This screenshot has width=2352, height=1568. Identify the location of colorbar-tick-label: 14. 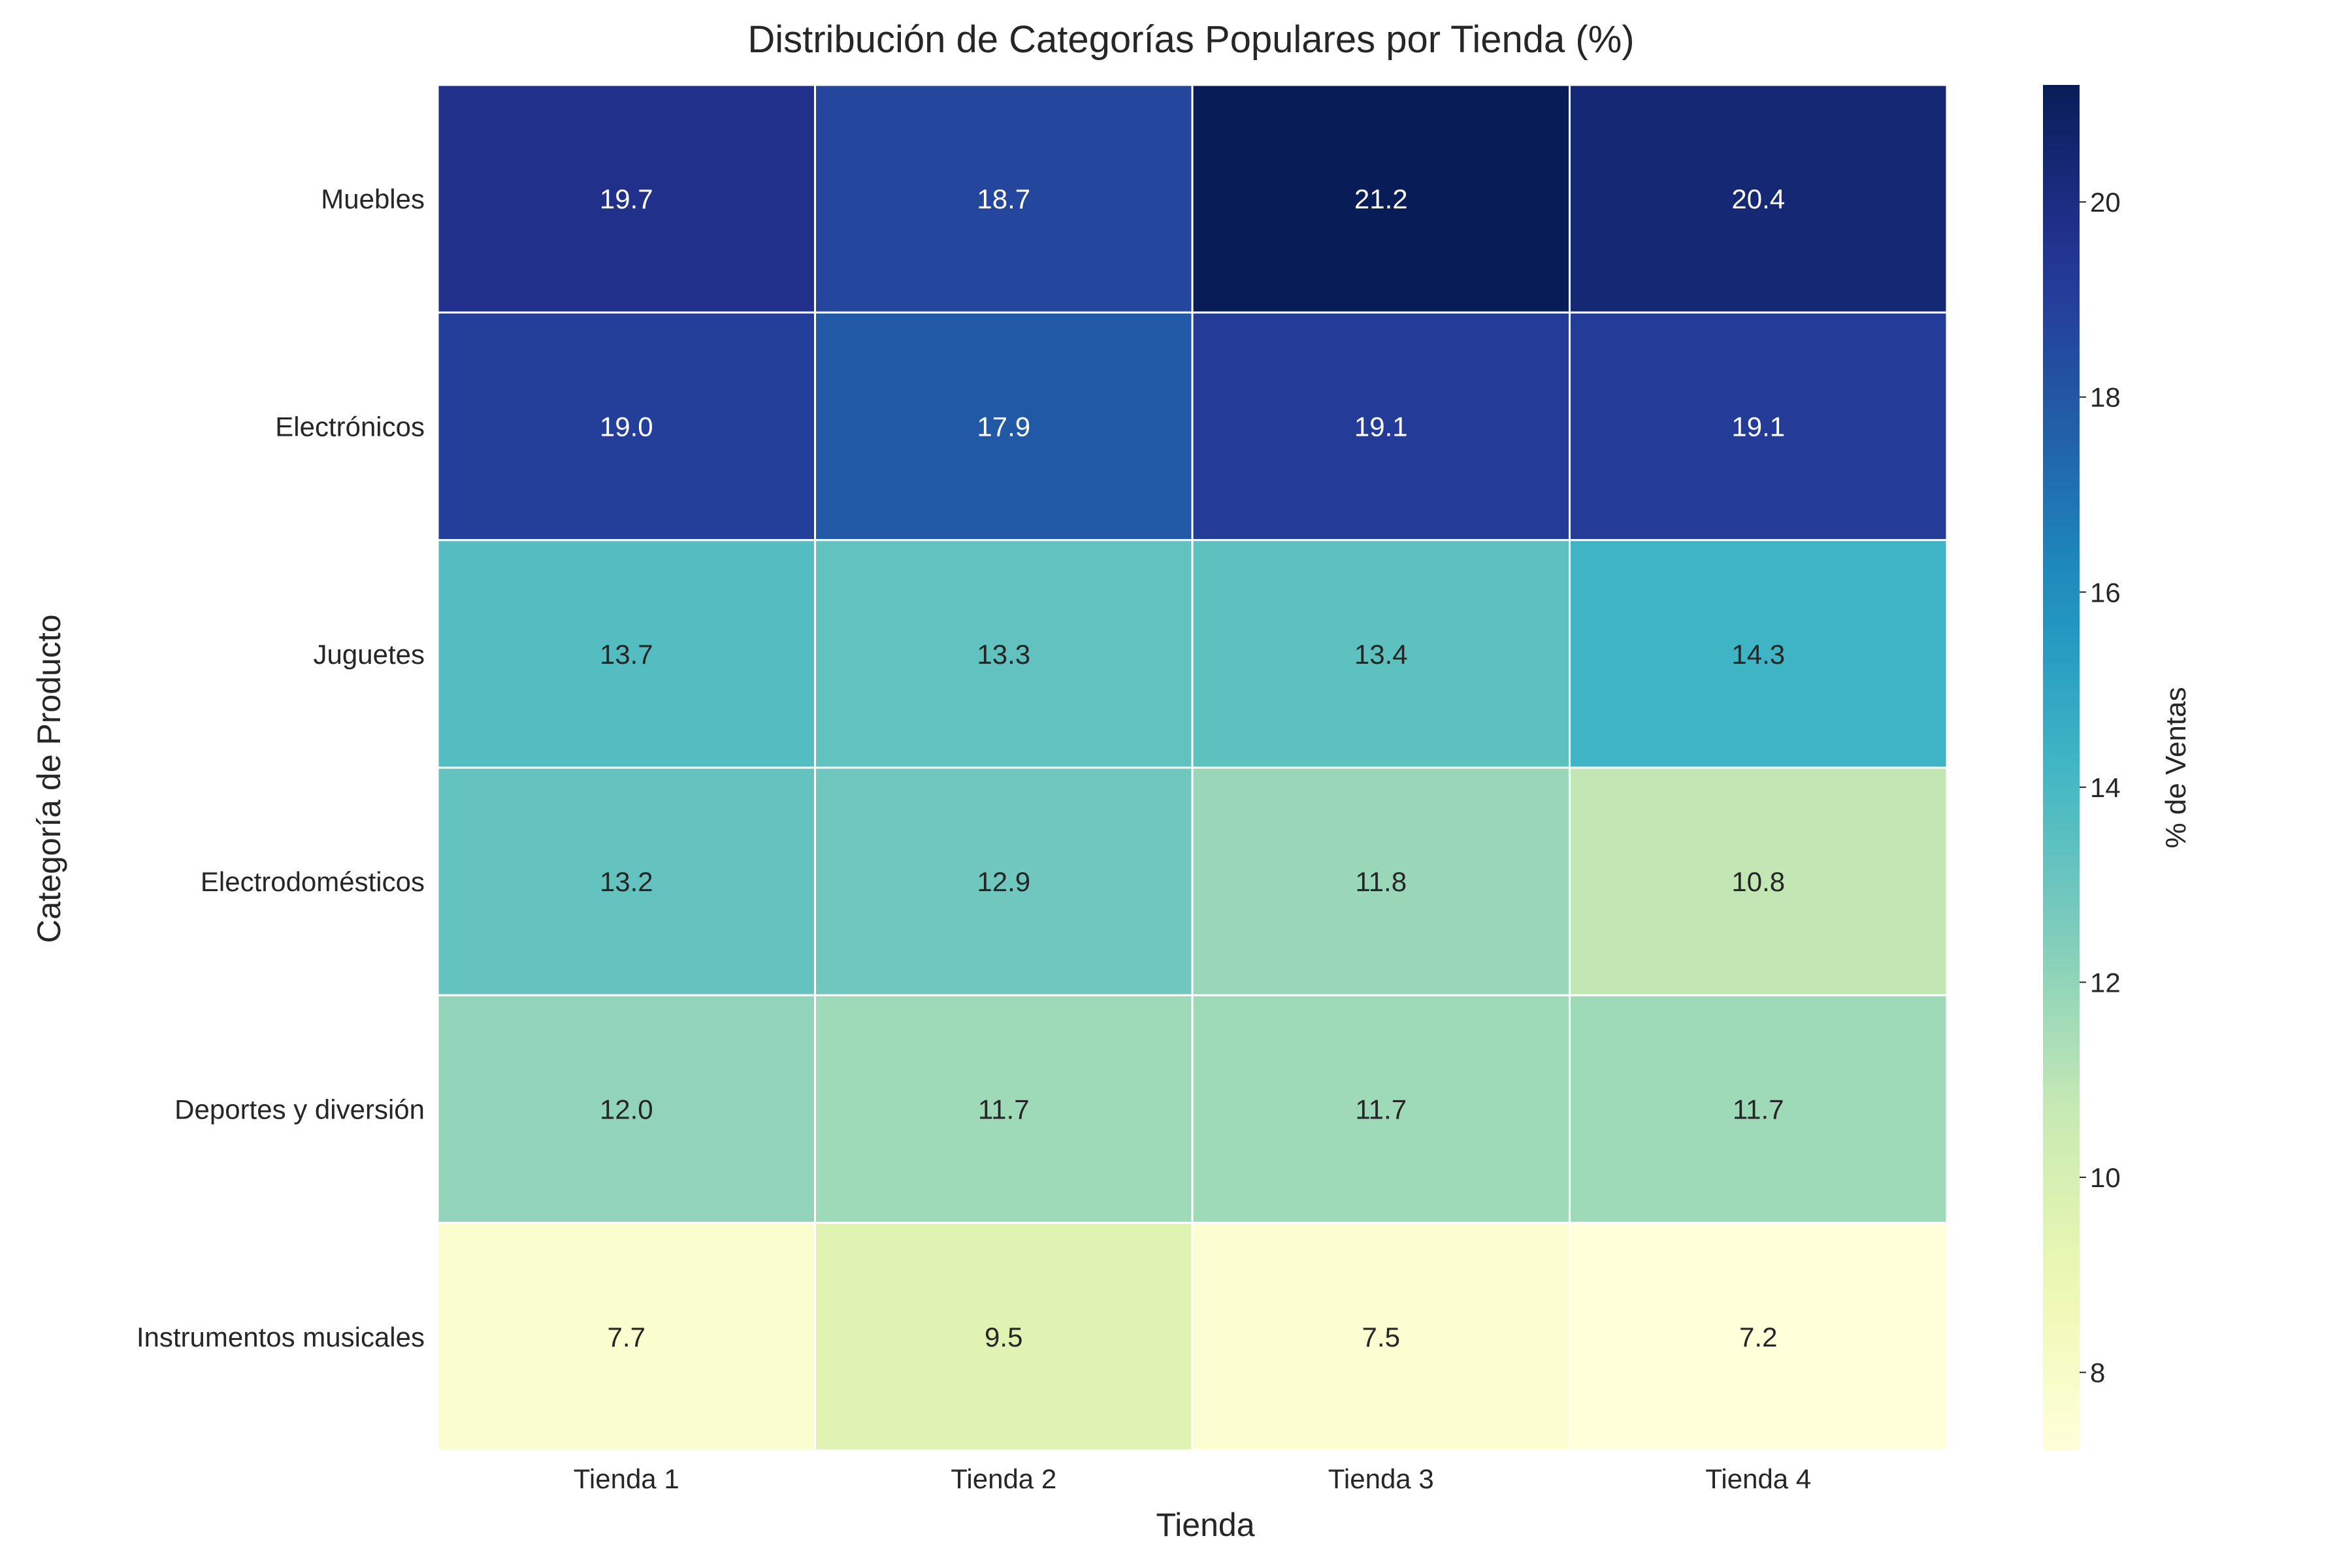
(2105, 787).